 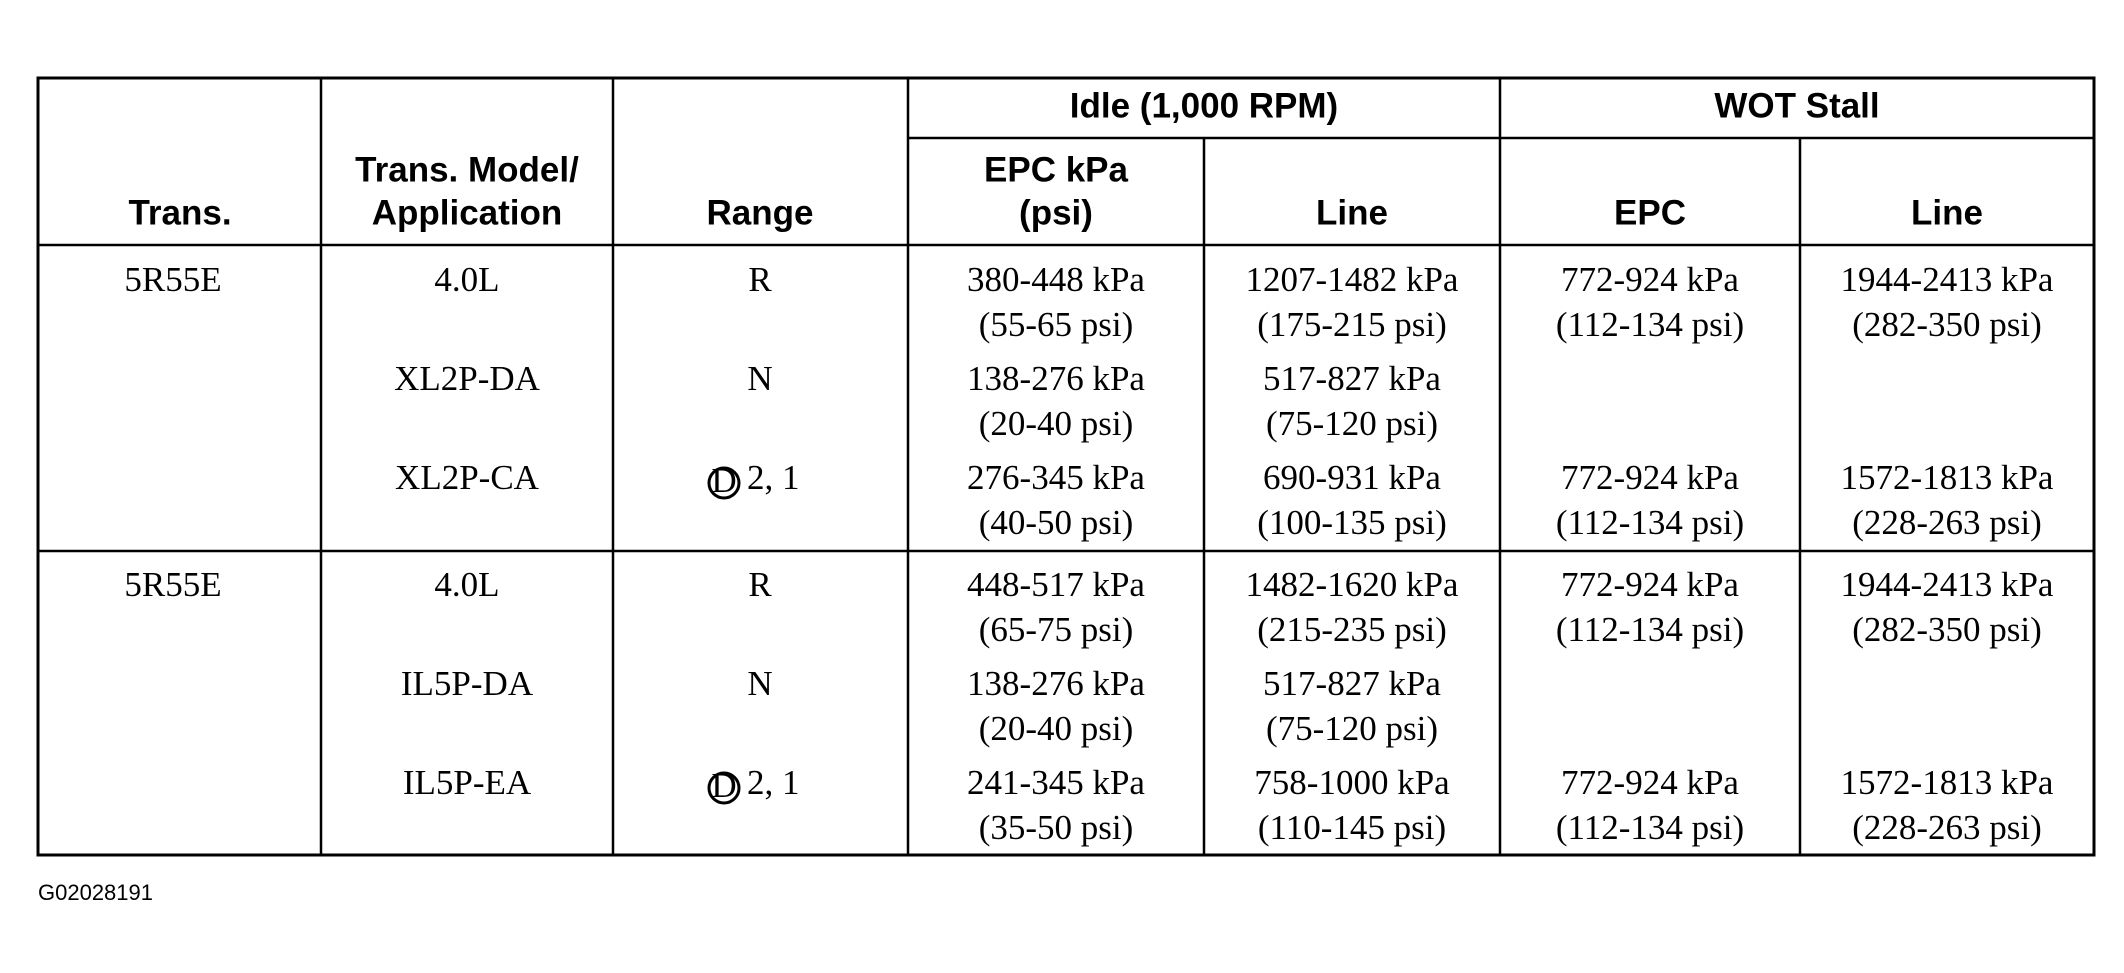 I want to click on header-cell: Trans., so click(x=179, y=212).